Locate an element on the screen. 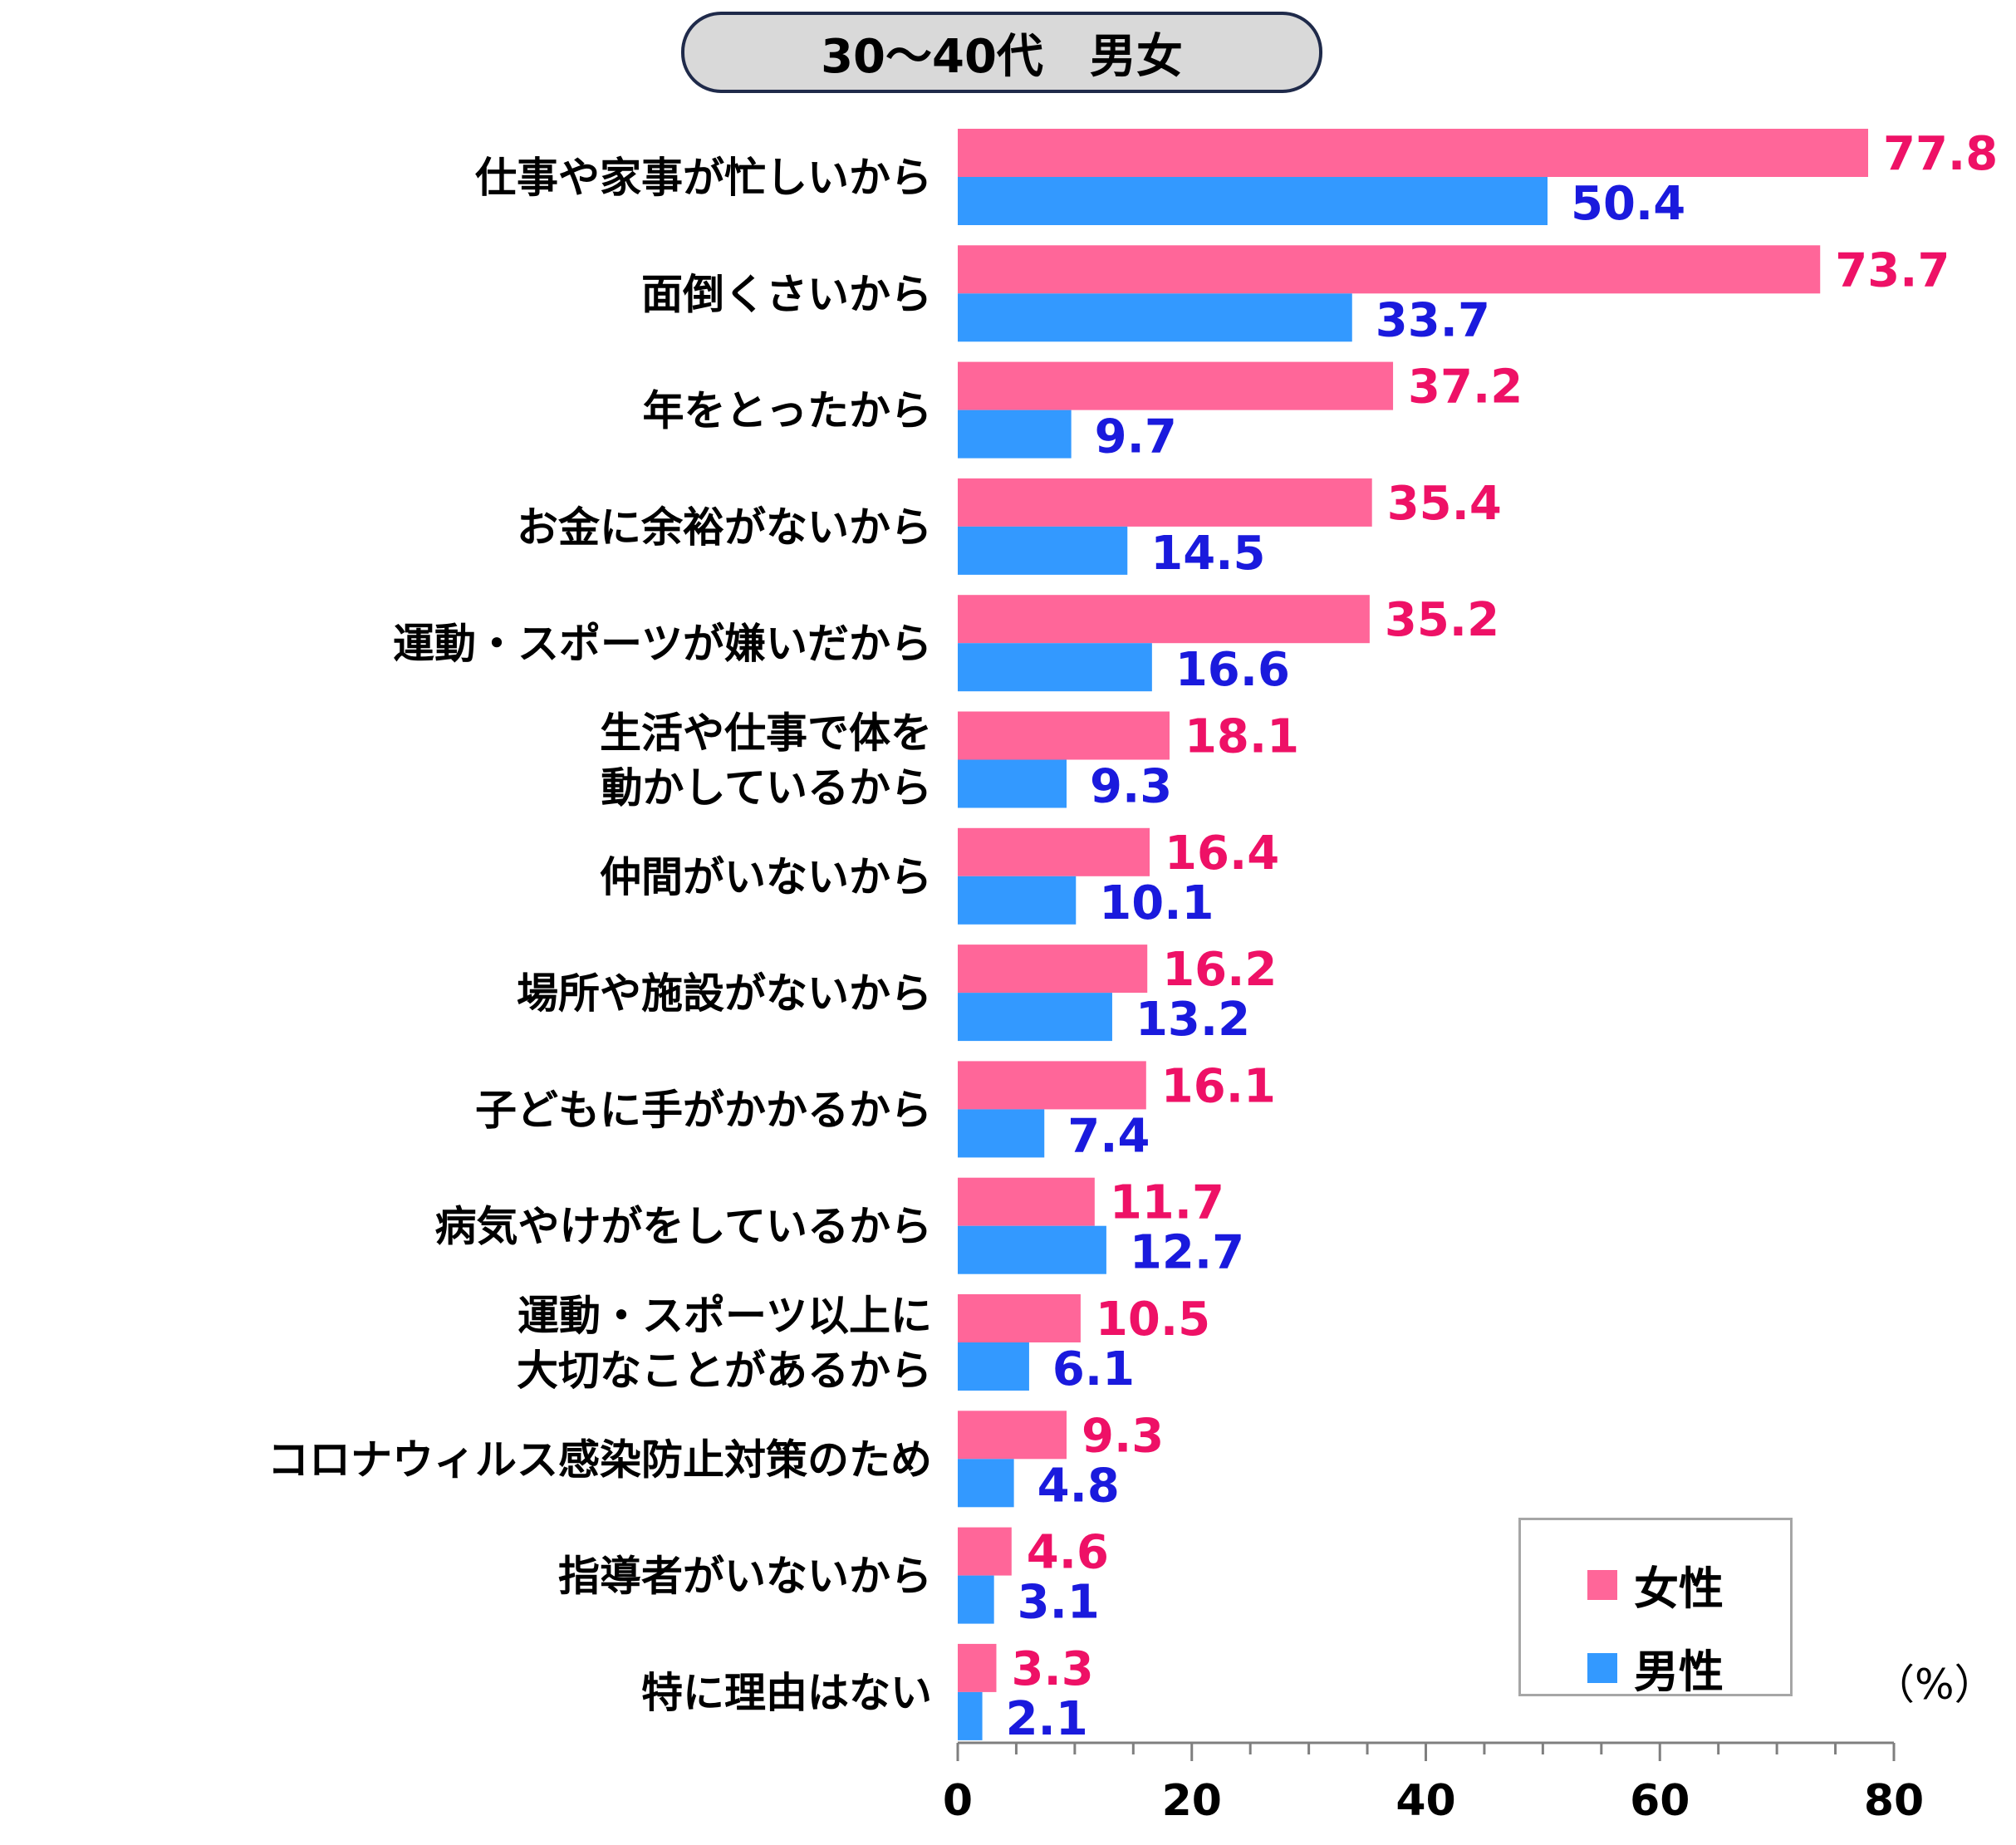 This screenshot has width=2016, height=1845. category-label: 仲間がいないから is located at coordinates (766, 877).